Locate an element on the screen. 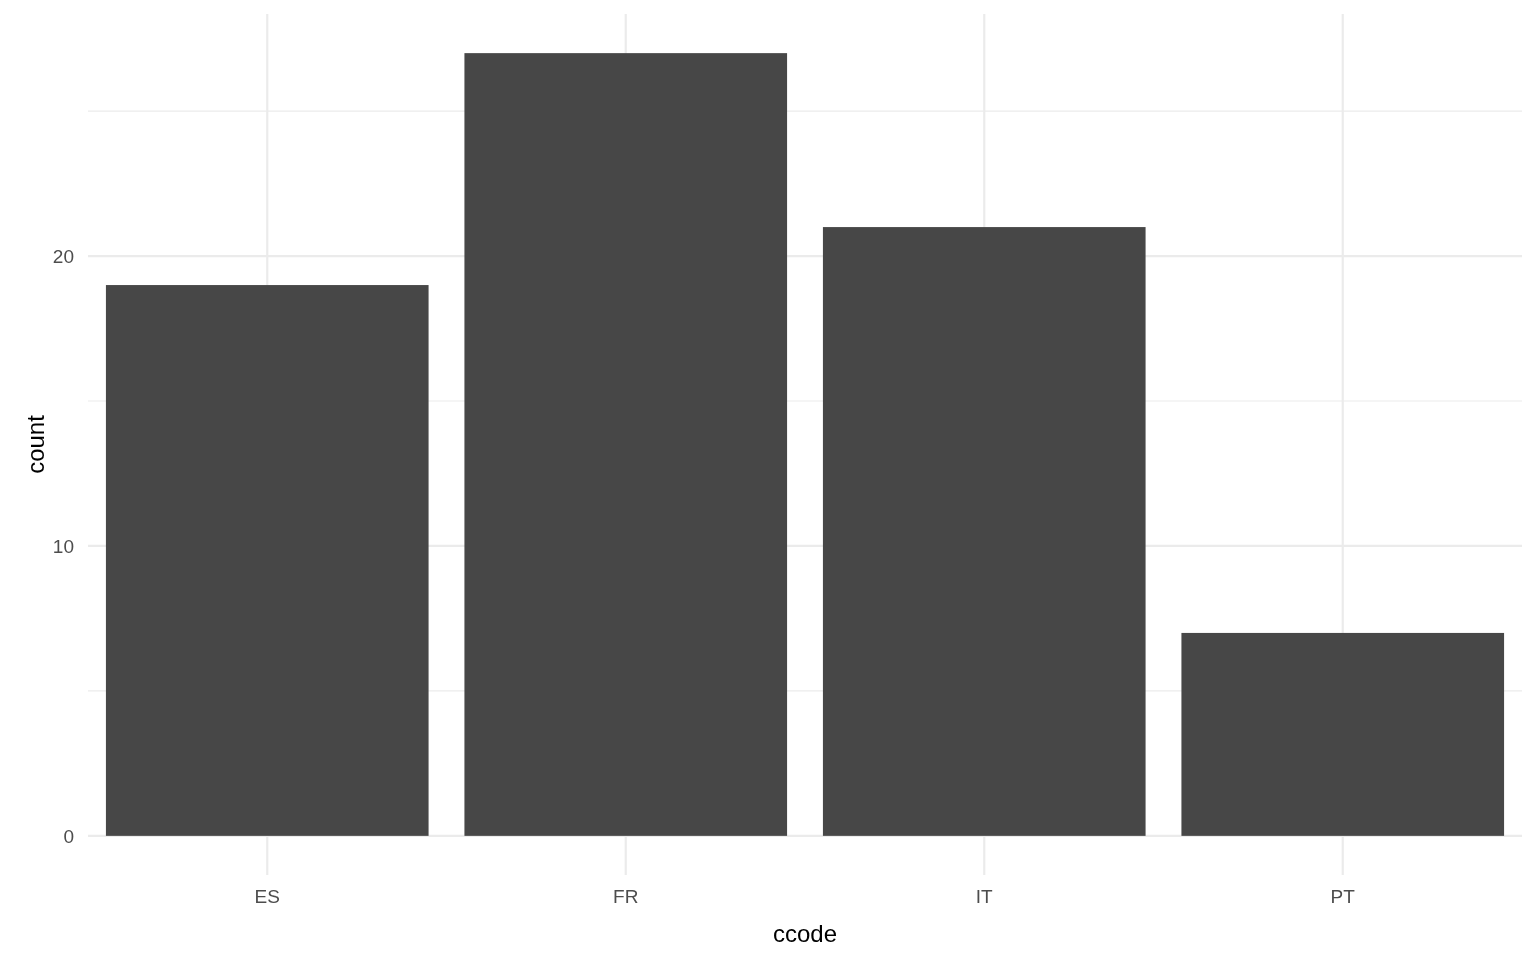  x-tick-label: ES is located at coordinates (267, 896).